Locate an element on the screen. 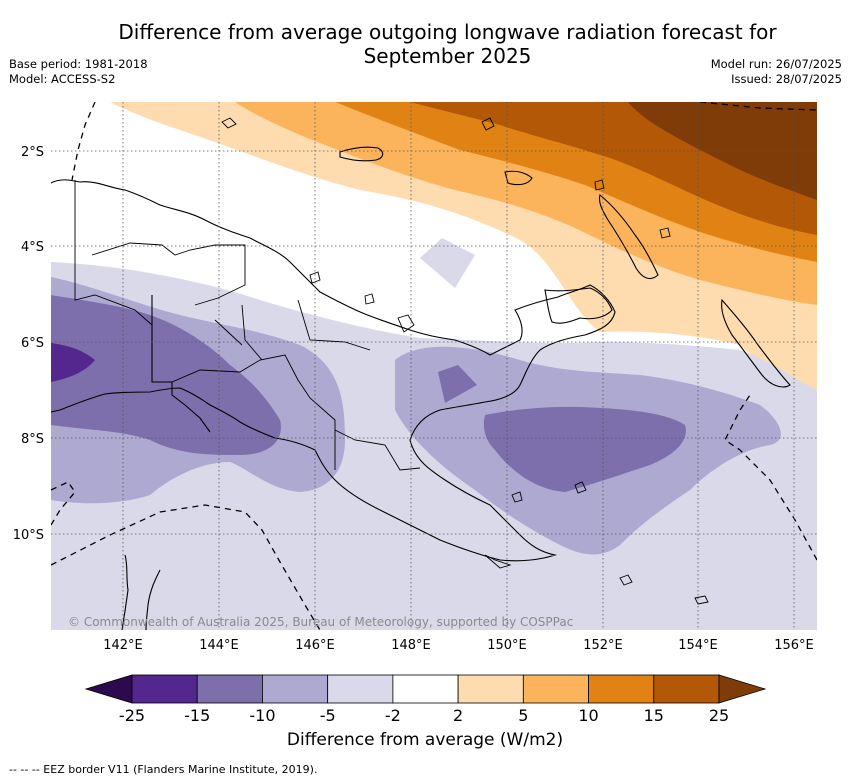  colorbar-tick-label: 2 is located at coordinates (458, 715).